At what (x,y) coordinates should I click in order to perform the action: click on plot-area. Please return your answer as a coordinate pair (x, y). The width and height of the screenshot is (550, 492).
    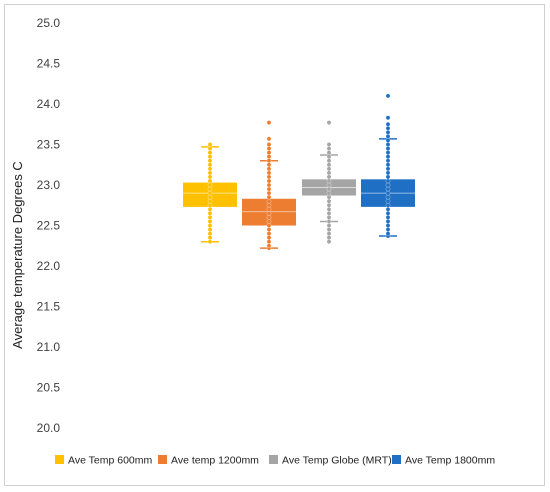
    Looking at the image, I should click on (299, 172).